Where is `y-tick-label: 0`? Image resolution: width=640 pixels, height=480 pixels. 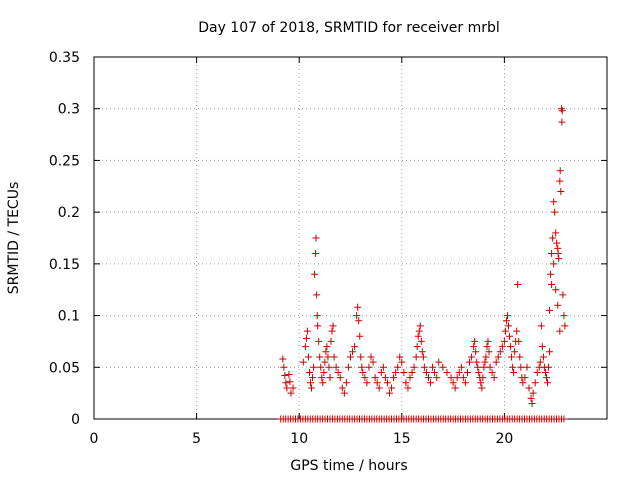
y-tick-label: 0 is located at coordinates (75, 420).